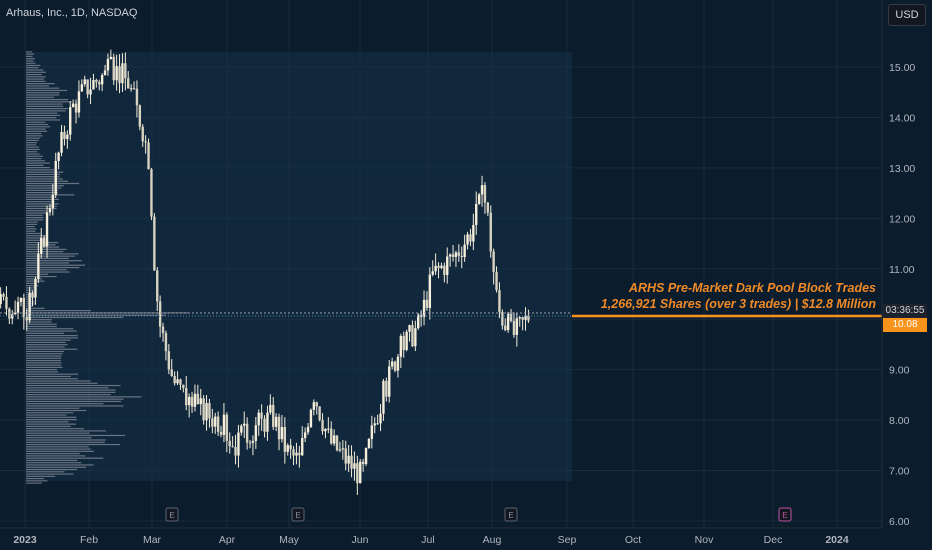  I want to click on last-price-badge: 10.08, so click(905, 325).